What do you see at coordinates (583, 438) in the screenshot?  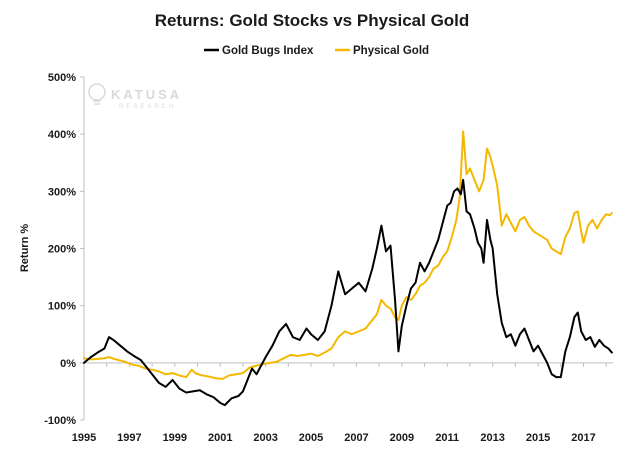 I see `x-tick-label: 2017` at bounding box center [583, 438].